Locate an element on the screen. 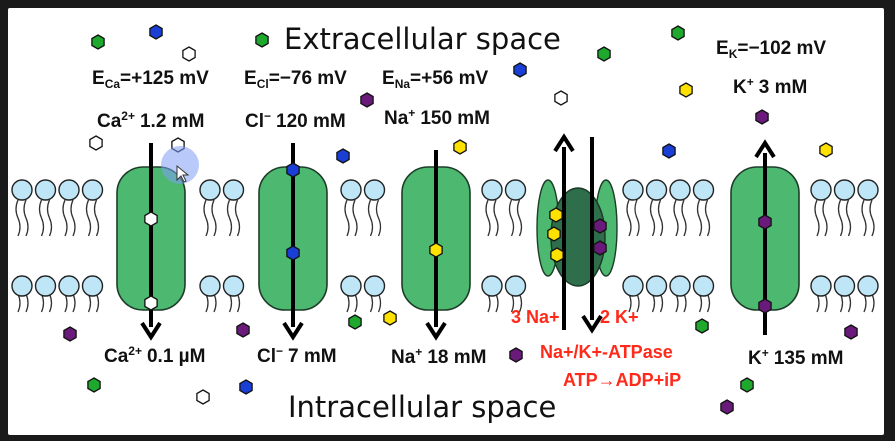 This screenshot has height=441, width=895. mouse-pointer-icon is located at coordinates (183, 173).